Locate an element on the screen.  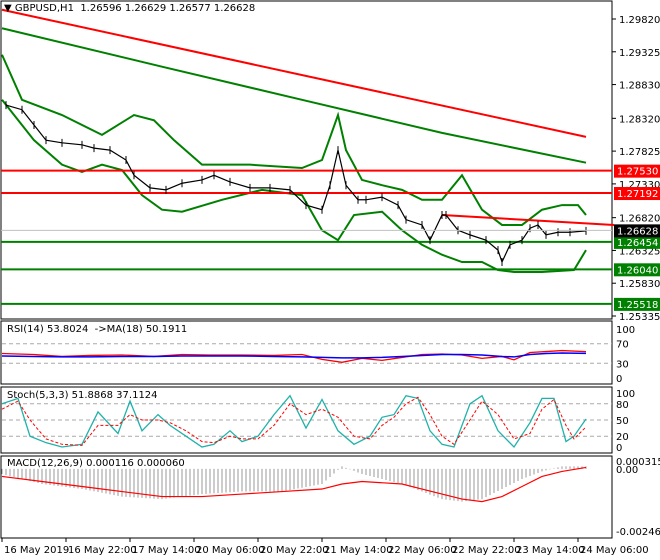
time-label: 16 May 2019 is located at coordinates (36, 550).